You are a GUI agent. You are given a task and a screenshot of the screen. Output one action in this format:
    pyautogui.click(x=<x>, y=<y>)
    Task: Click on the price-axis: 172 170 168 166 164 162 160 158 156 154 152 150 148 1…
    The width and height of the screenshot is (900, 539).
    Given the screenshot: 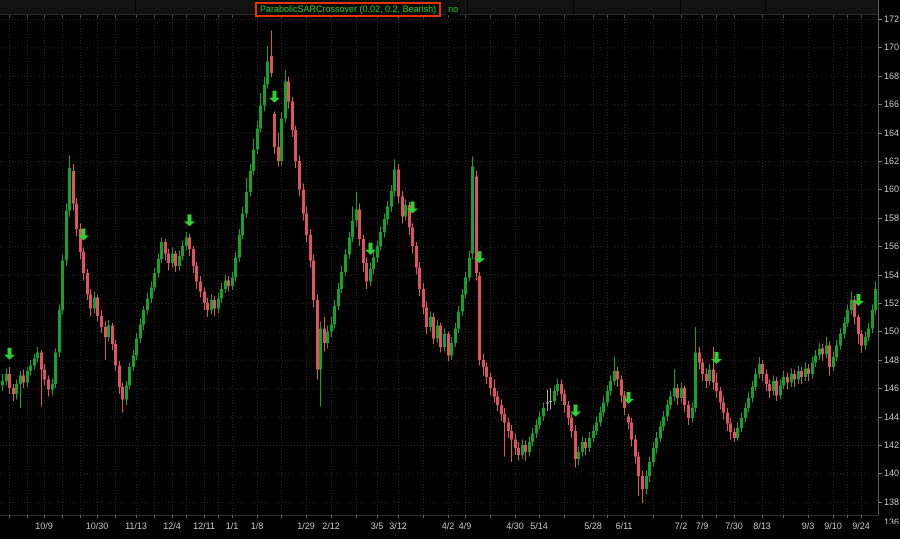 What is the action you would take?
    pyautogui.click(x=889, y=262)
    